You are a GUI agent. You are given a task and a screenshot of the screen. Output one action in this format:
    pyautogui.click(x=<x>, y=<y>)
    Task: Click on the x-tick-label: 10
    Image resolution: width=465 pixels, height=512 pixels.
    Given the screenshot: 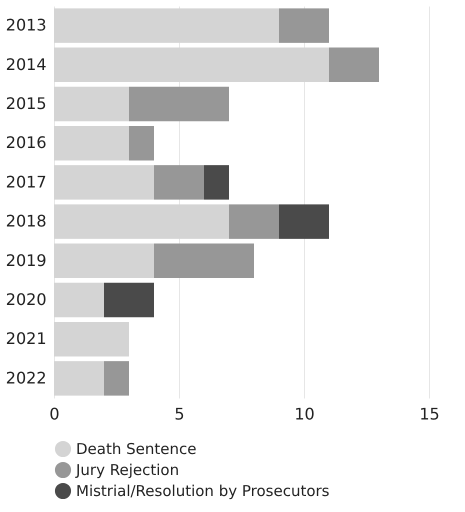 What is the action you would take?
    pyautogui.click(x=304, y=414)
    